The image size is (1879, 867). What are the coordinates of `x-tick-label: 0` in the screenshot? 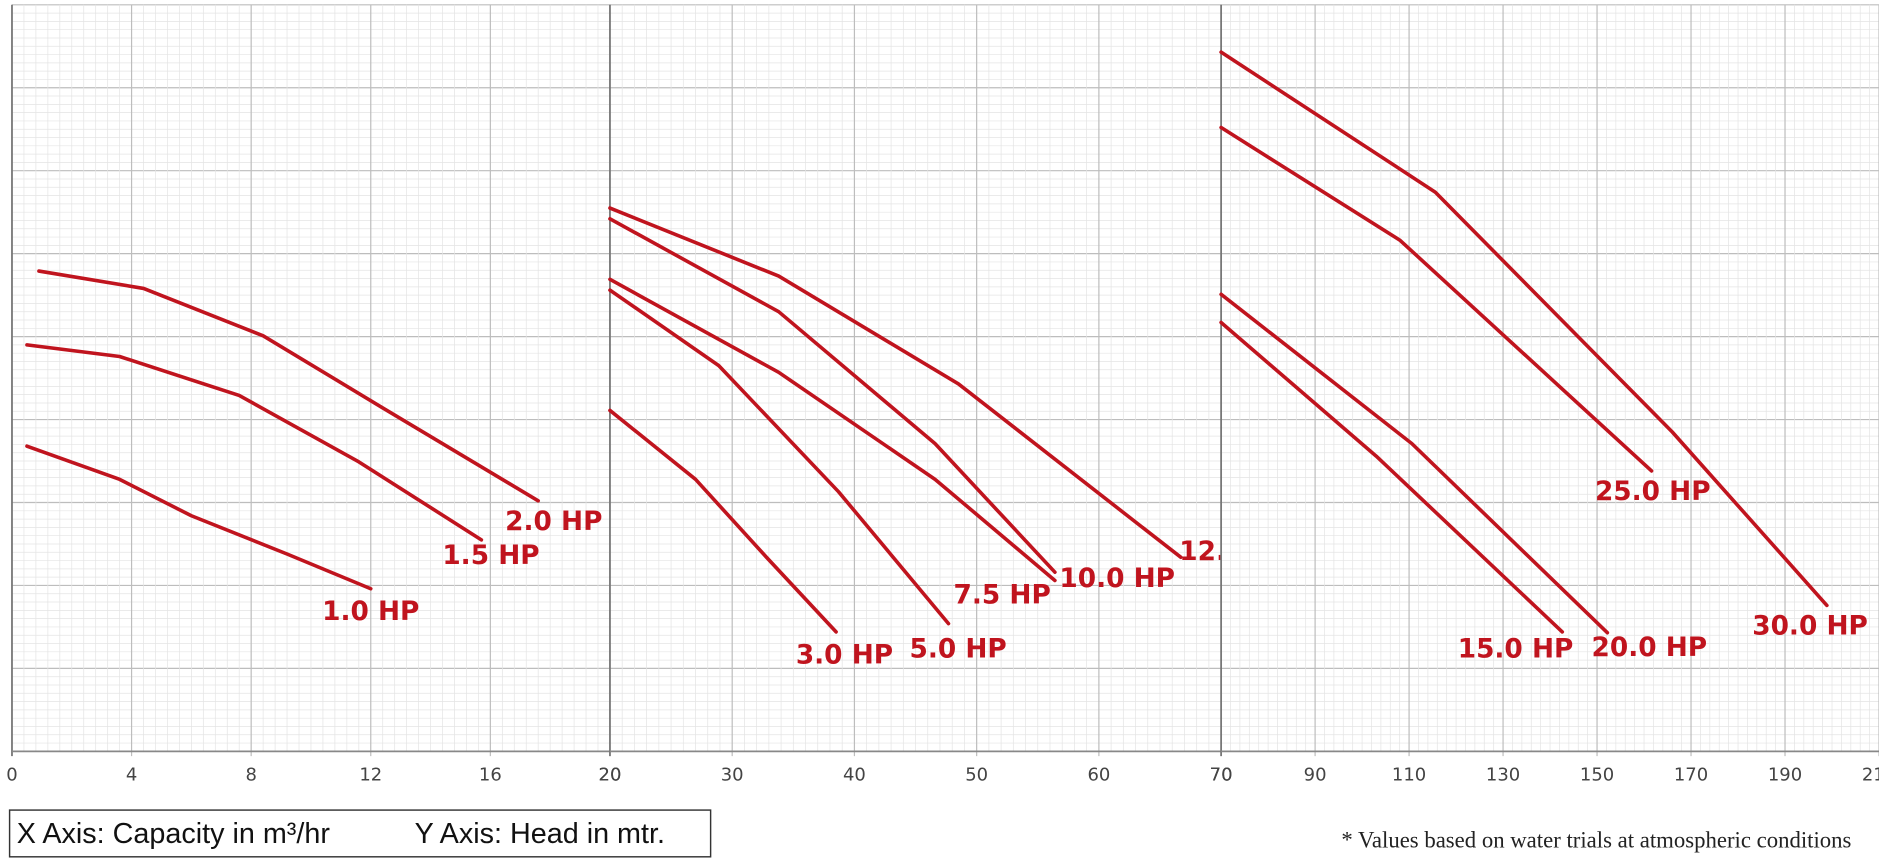 It's located at (11, 774).